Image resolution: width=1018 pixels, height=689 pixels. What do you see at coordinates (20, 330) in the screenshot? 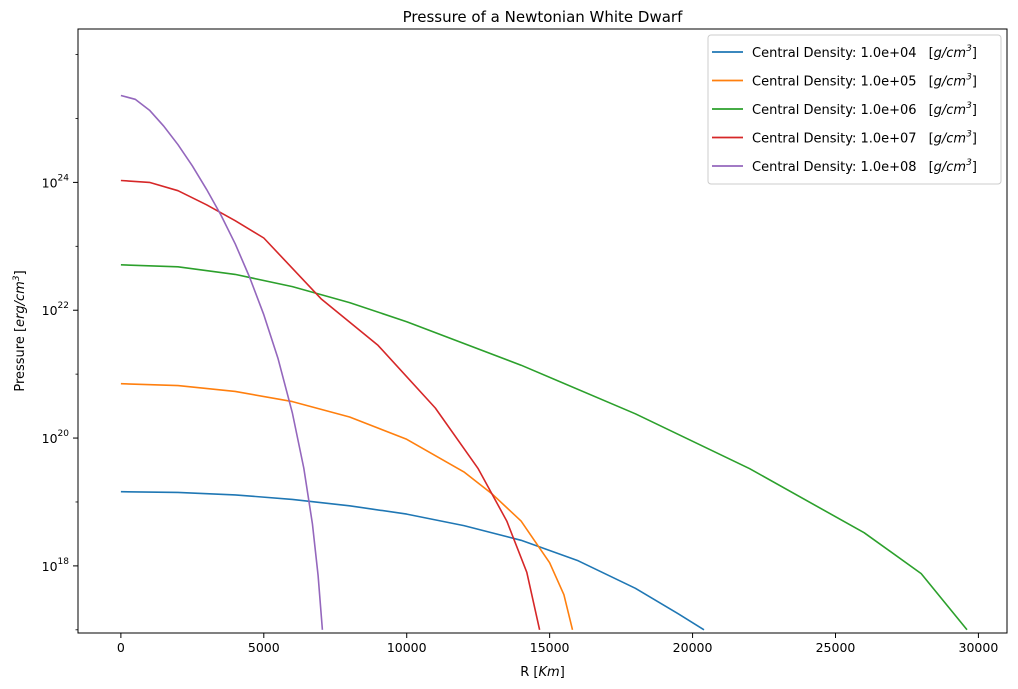
I see `y-axis-label: Pressure [erg/cm3]` at bounding box center [20, 330].